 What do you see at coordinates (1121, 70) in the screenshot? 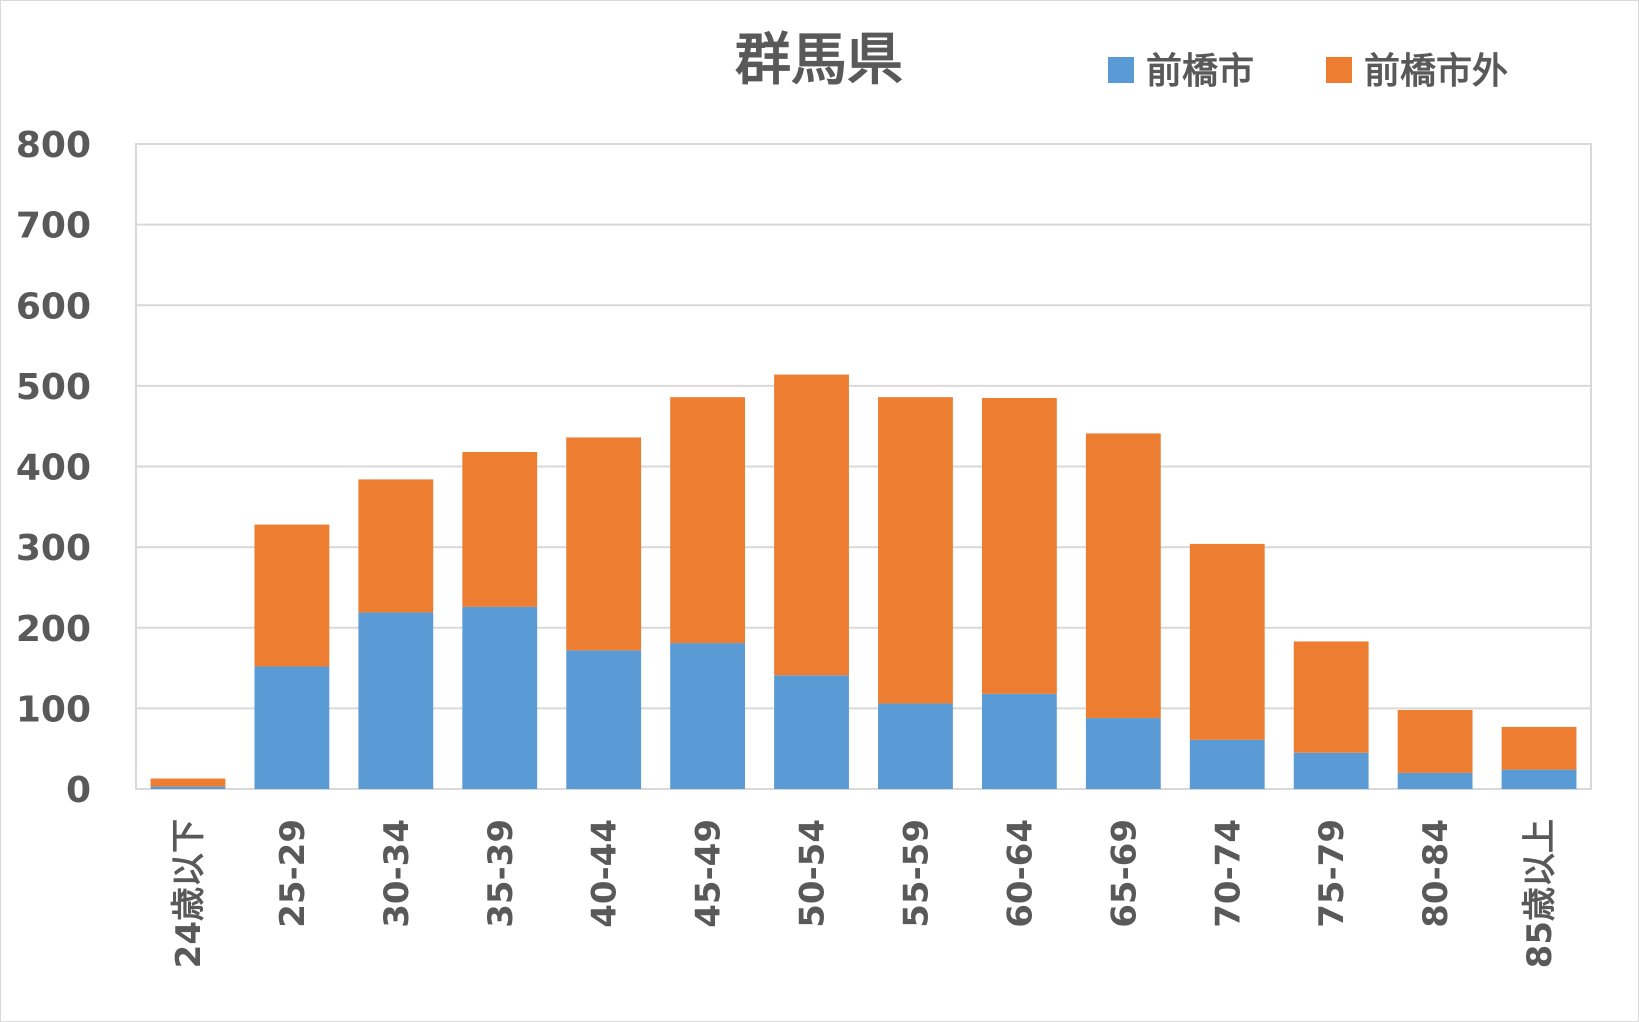
I see `legend-swatch-maebashi` at bounding box center [1121, 70].